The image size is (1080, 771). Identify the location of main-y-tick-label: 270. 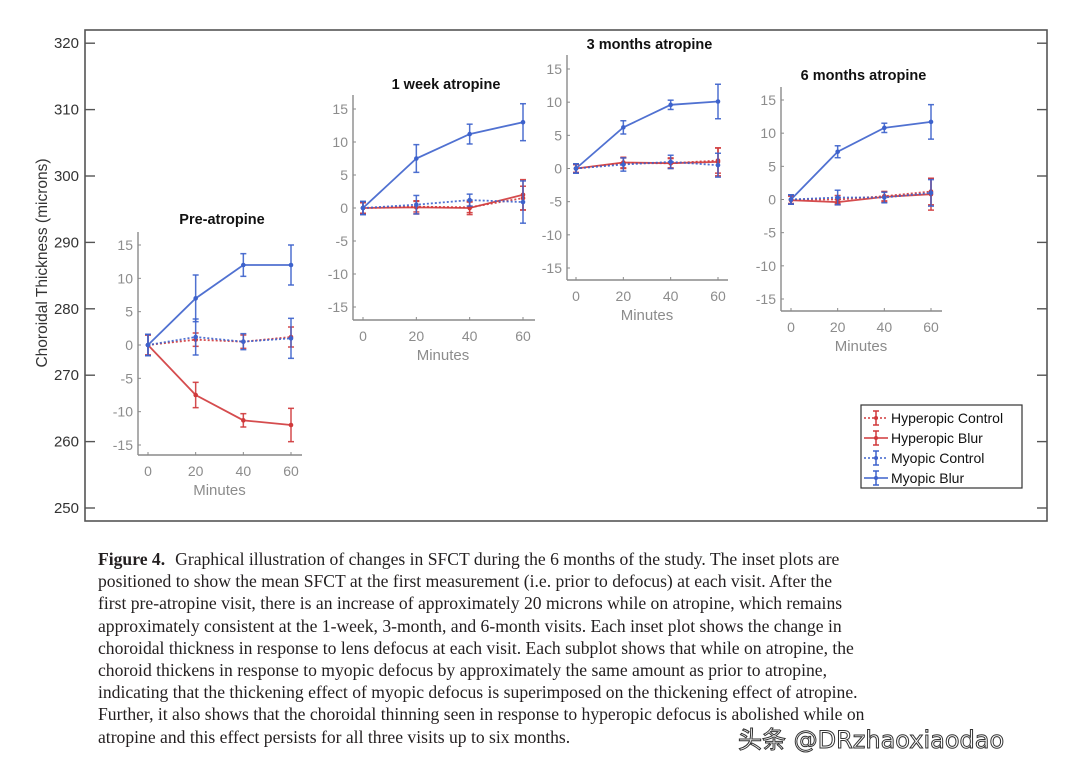
(66, 375).